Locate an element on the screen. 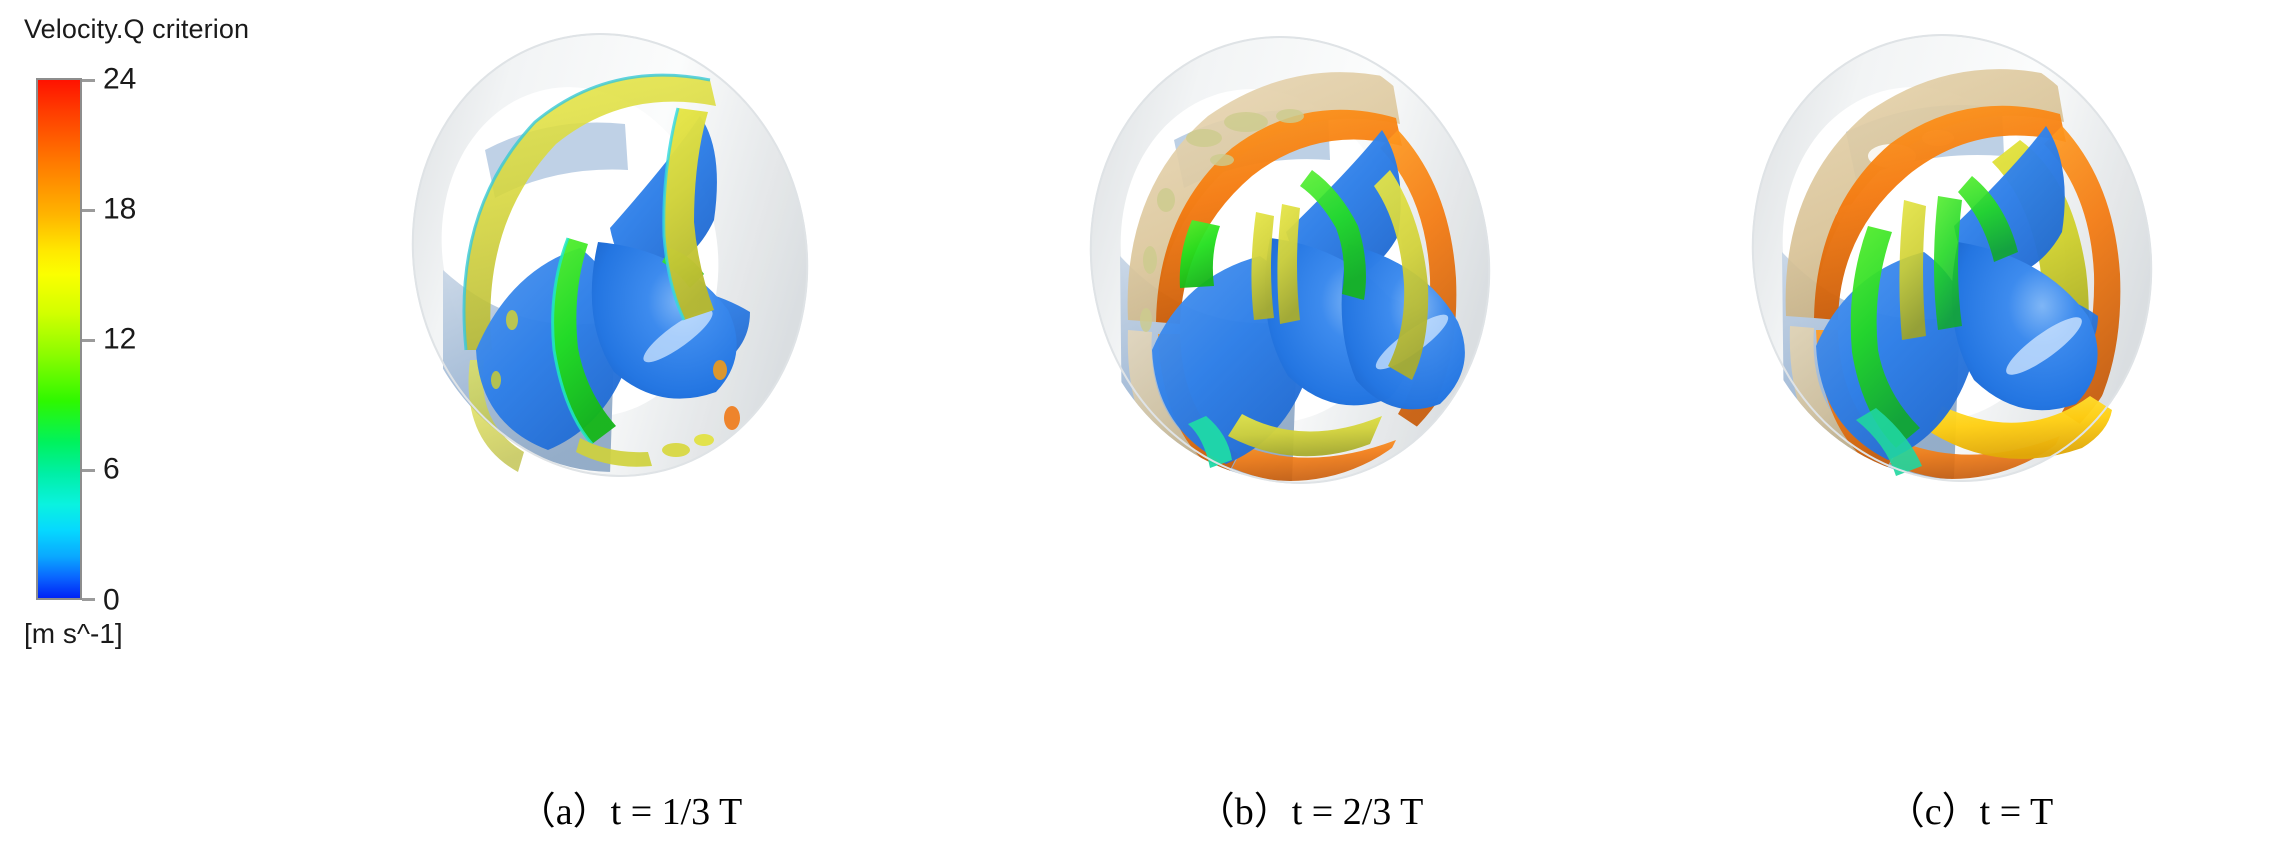 The height and width of the screenshot is (866, 2281). colorbar is located at coordinates (59, 339).